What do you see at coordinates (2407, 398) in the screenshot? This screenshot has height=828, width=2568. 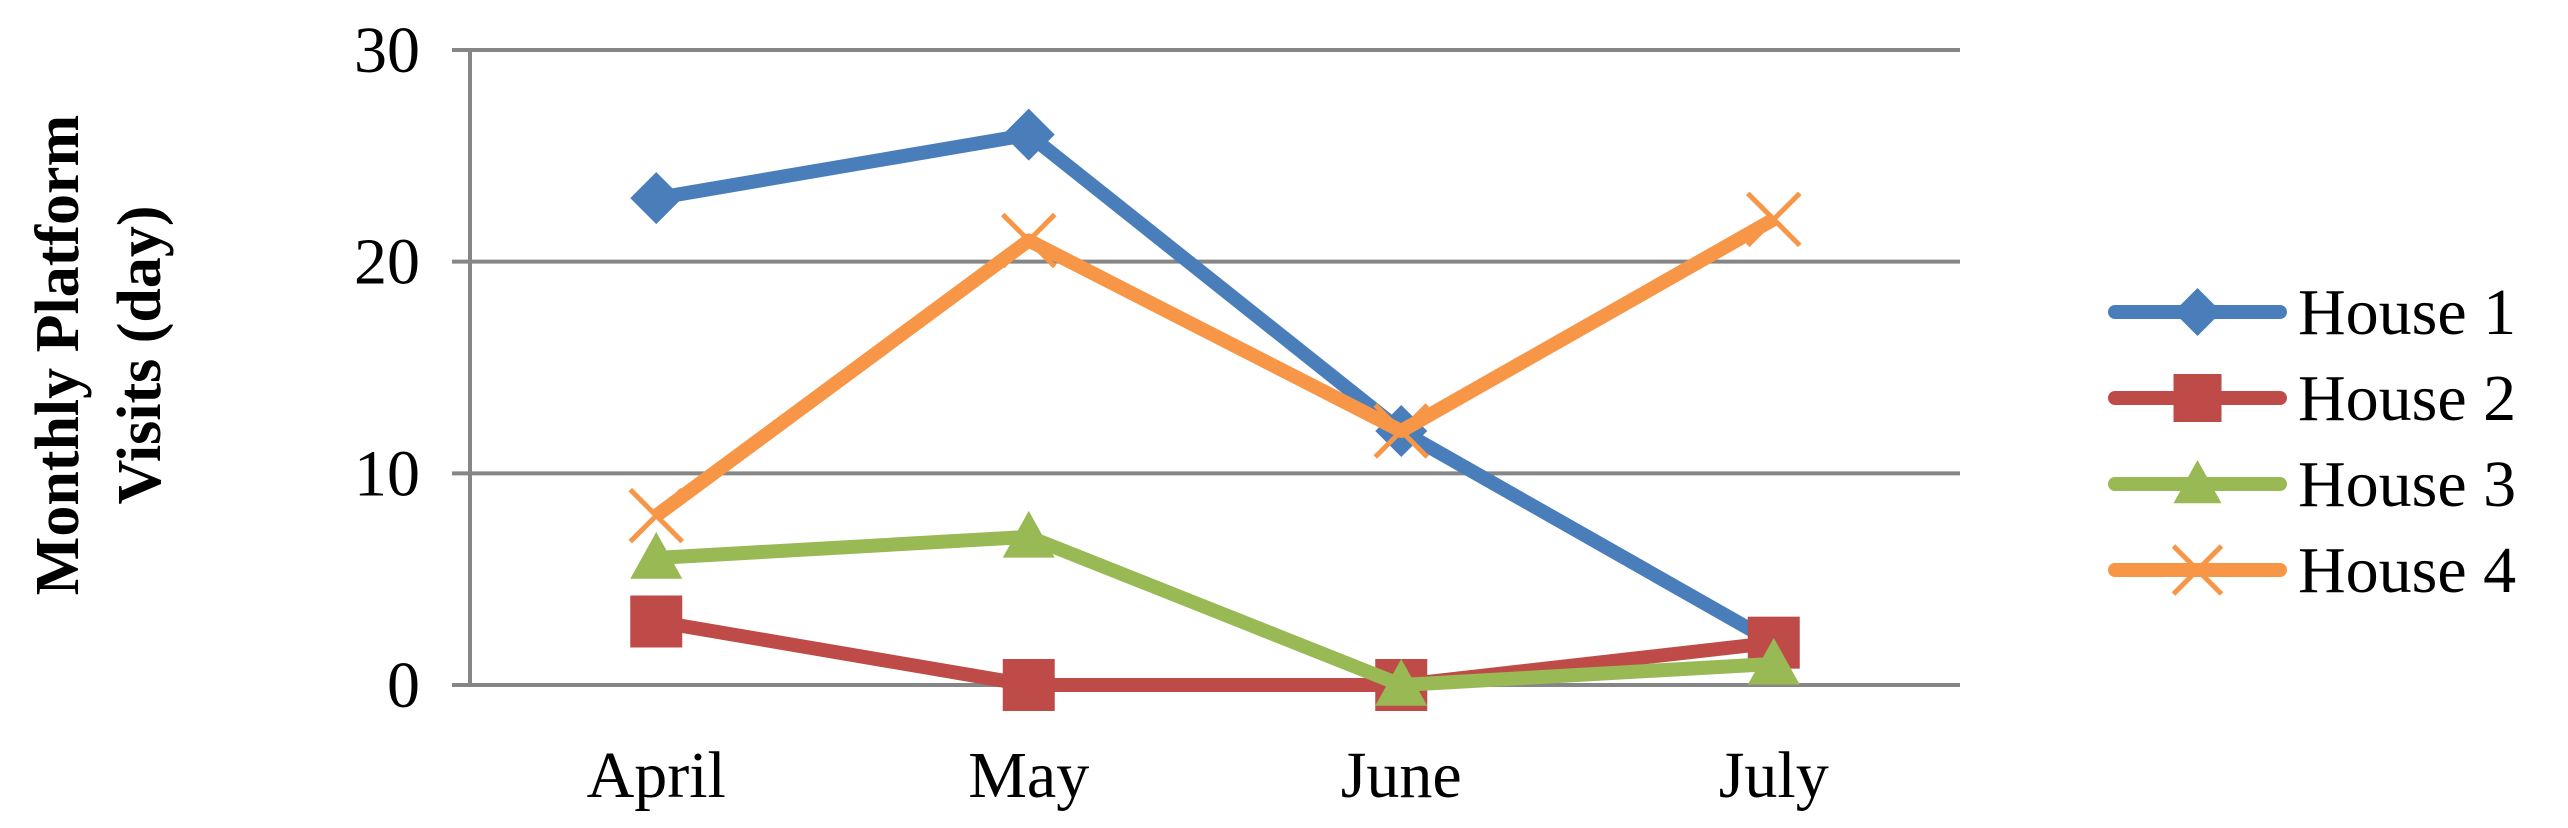 I see `legend-label: House 2` at bounding box center [2407, 398].